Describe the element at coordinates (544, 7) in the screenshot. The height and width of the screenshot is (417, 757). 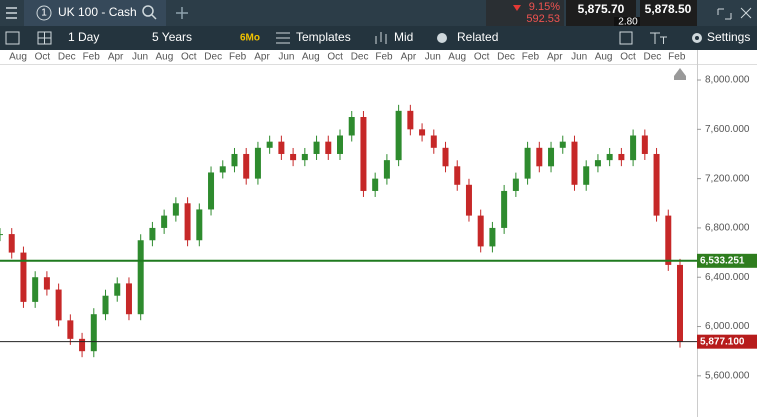
I see `change-pct: 9.15%` at that location.